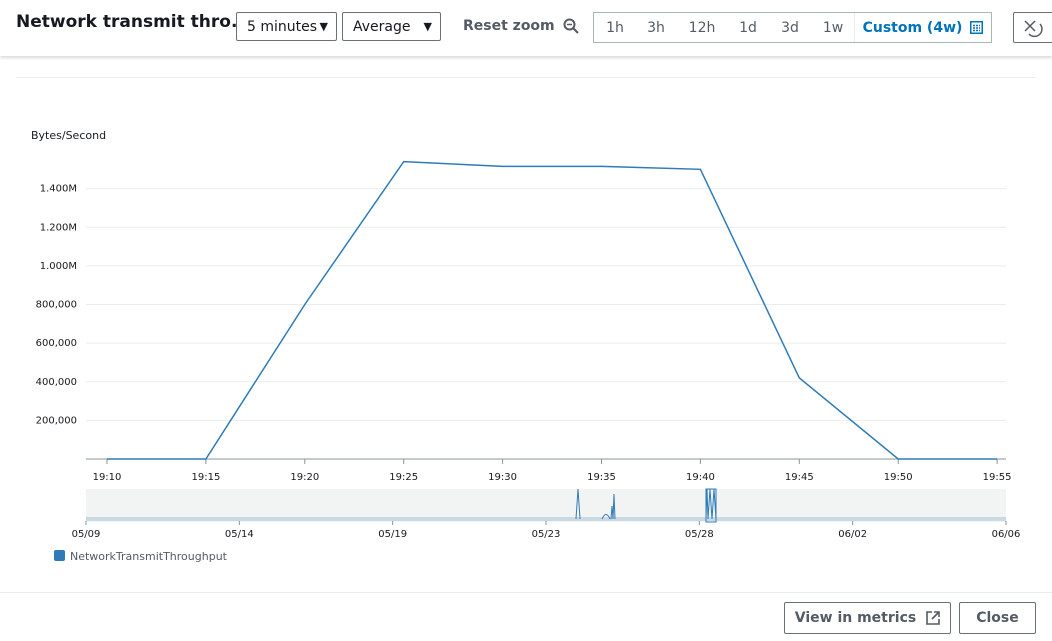  I want to click on range-option: 1d, so click(748, 27).